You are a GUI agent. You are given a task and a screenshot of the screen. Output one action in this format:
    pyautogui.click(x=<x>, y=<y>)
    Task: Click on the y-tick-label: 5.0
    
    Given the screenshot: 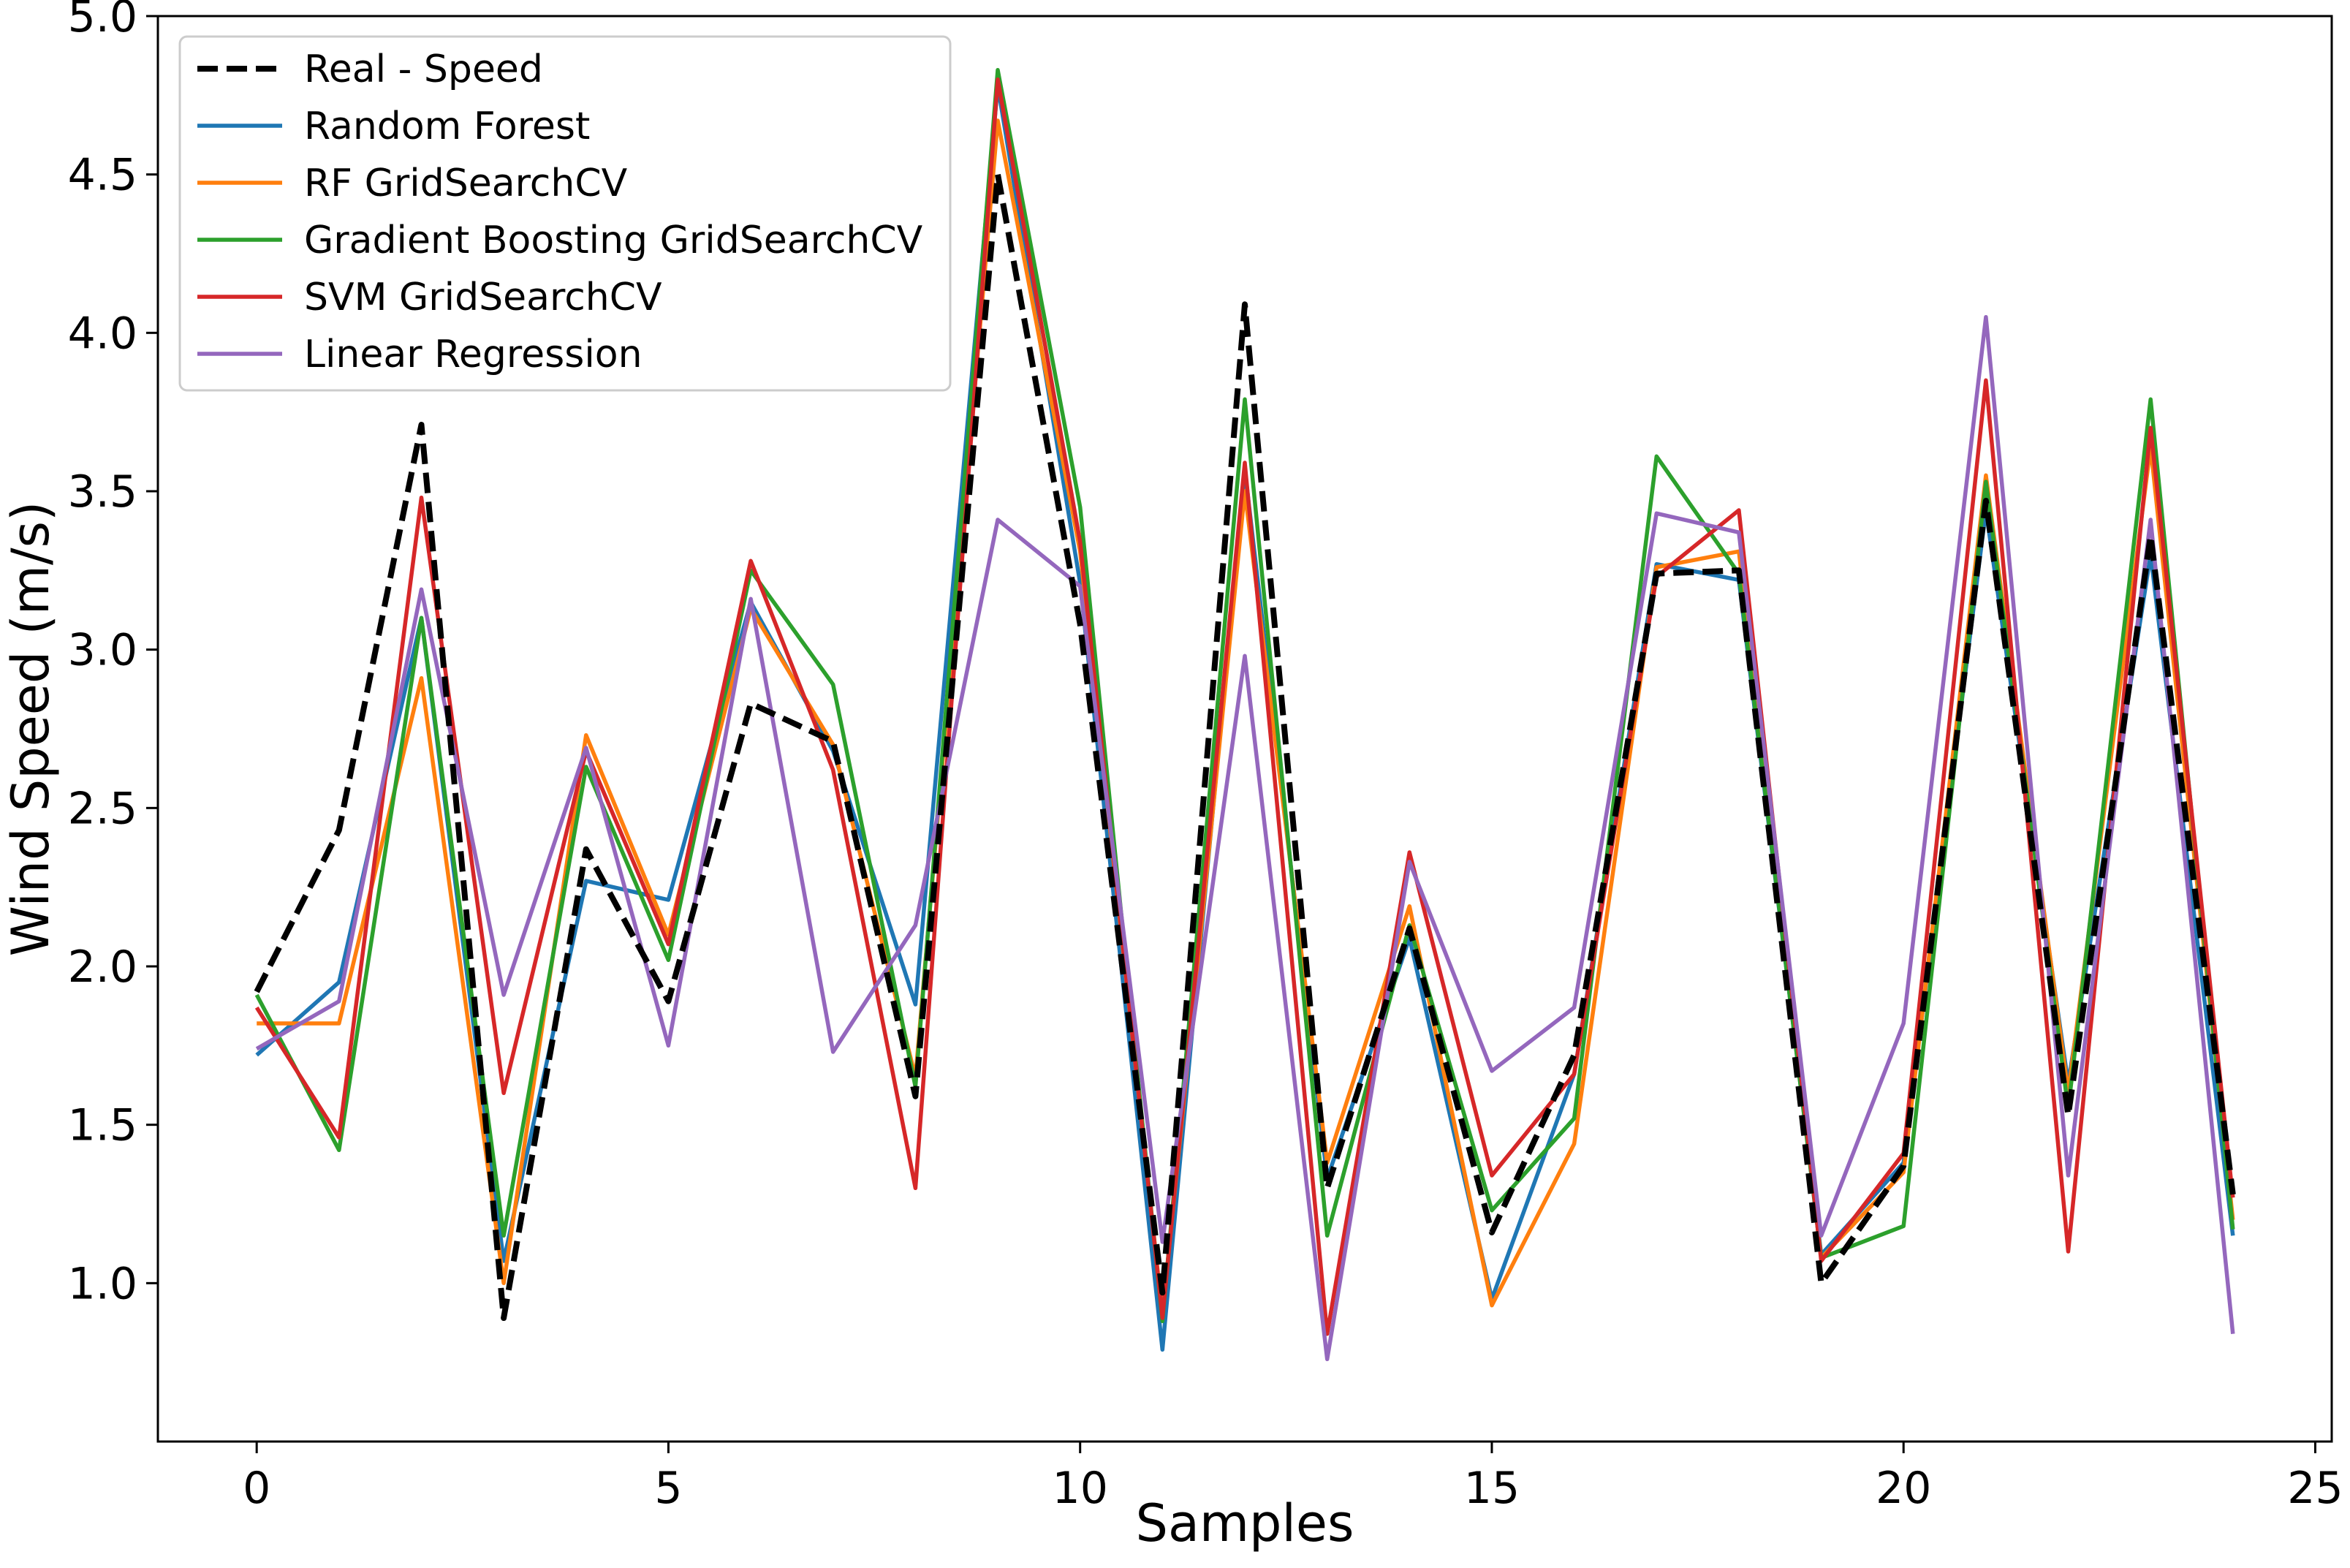 What is the action you would take?
    pyautogui.click(x=102, y=21)
    